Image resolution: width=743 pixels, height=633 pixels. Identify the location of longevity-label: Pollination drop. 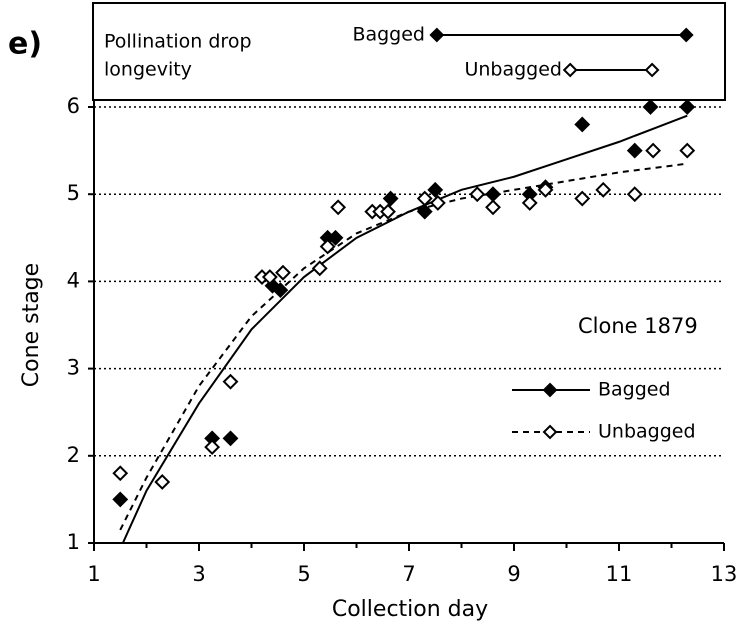
(178, 42).